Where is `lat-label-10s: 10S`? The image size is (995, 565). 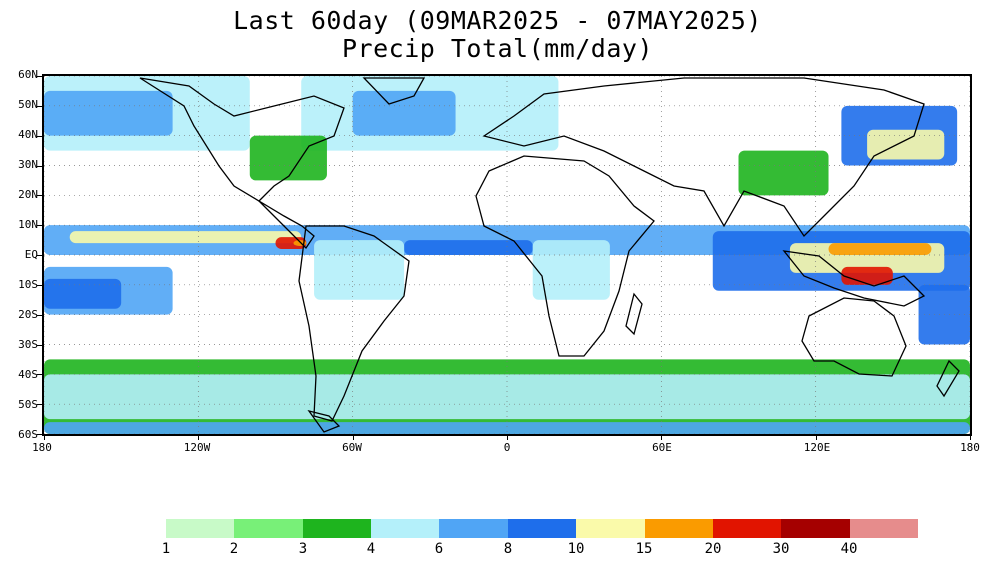 lat-label-10s: 10S is located at coordinates (28, 284).